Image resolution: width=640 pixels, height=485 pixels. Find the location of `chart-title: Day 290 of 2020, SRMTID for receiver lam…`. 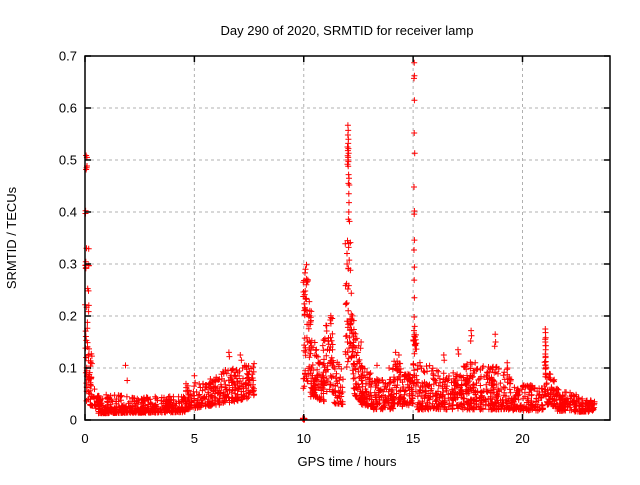

chart-title: Day 290 of 2020, SRMTID for receiver lam… is located at coordinates (347, 30).